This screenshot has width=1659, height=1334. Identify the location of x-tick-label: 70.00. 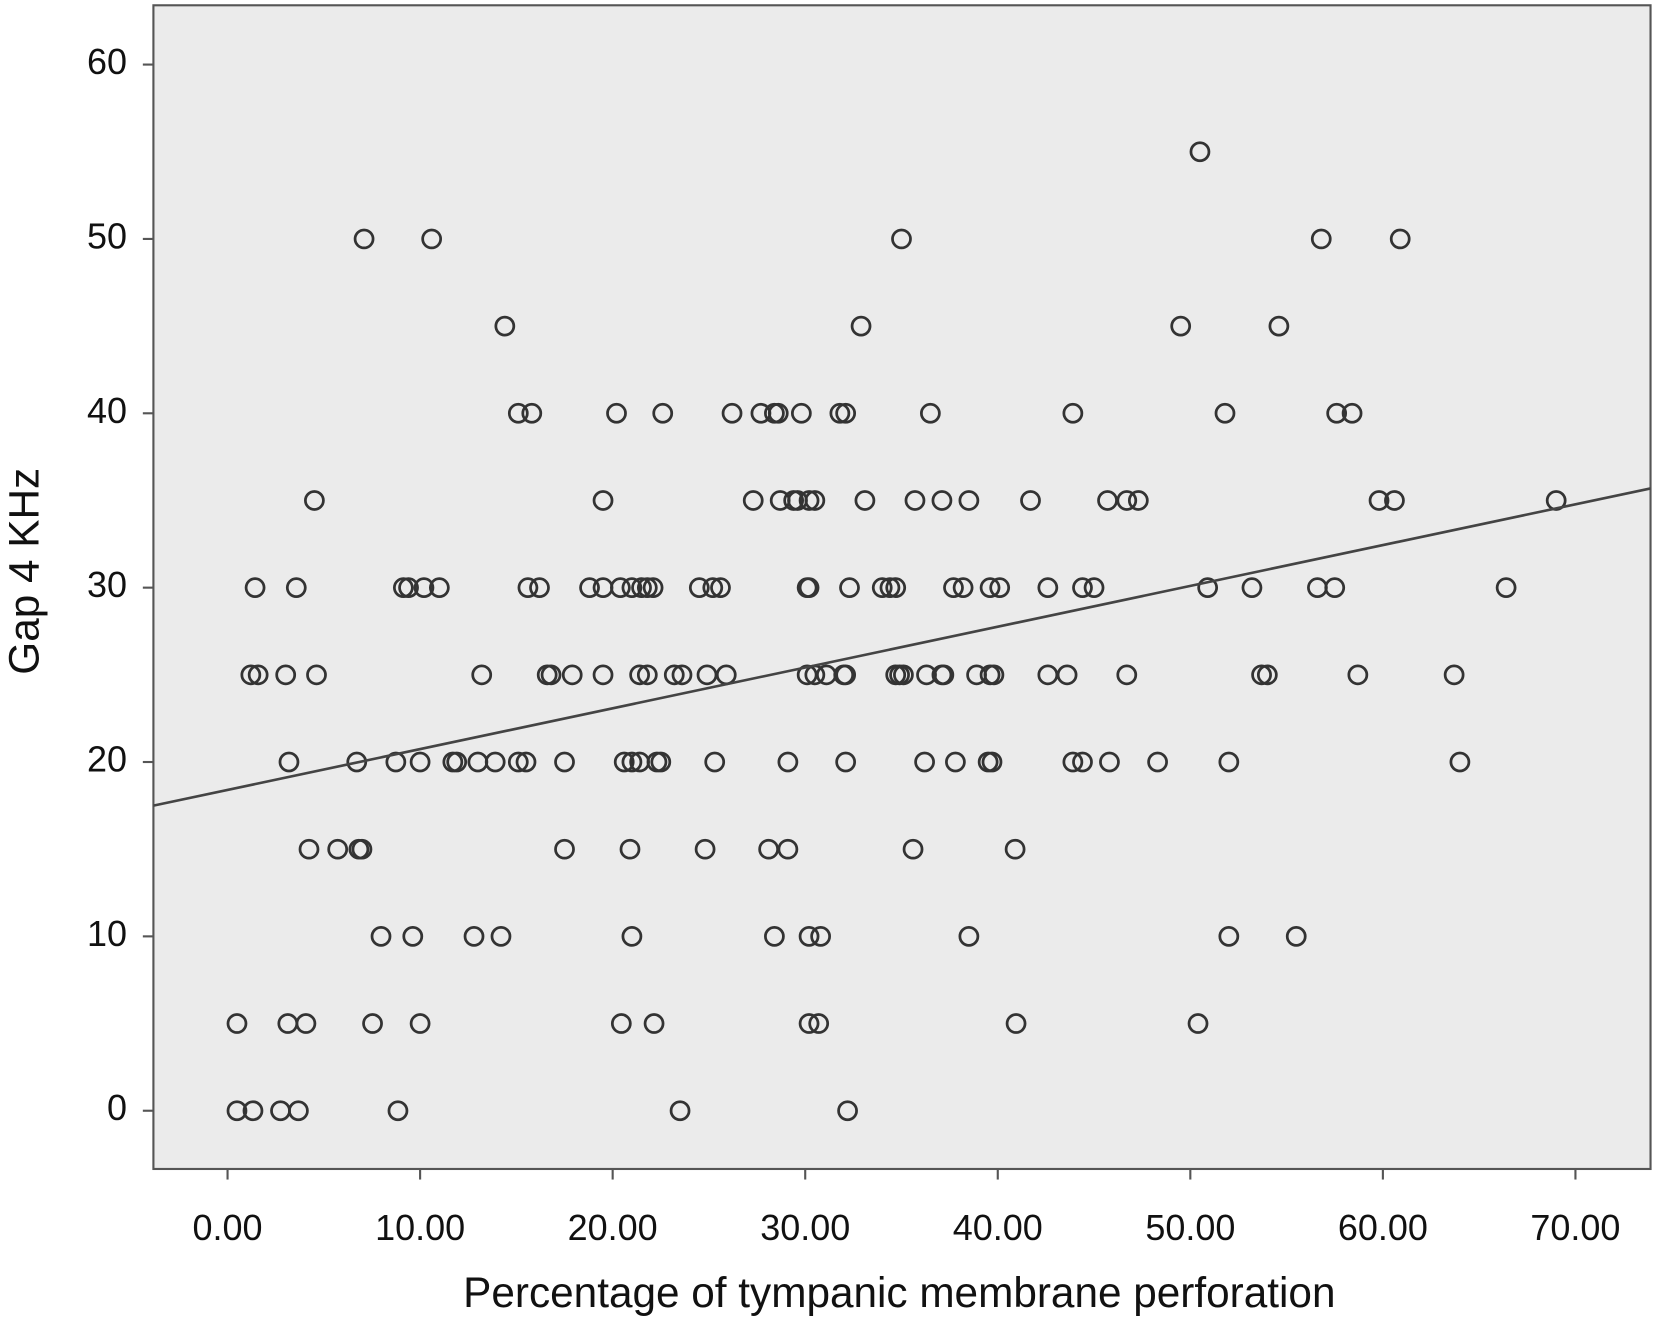
(1575, 1227).